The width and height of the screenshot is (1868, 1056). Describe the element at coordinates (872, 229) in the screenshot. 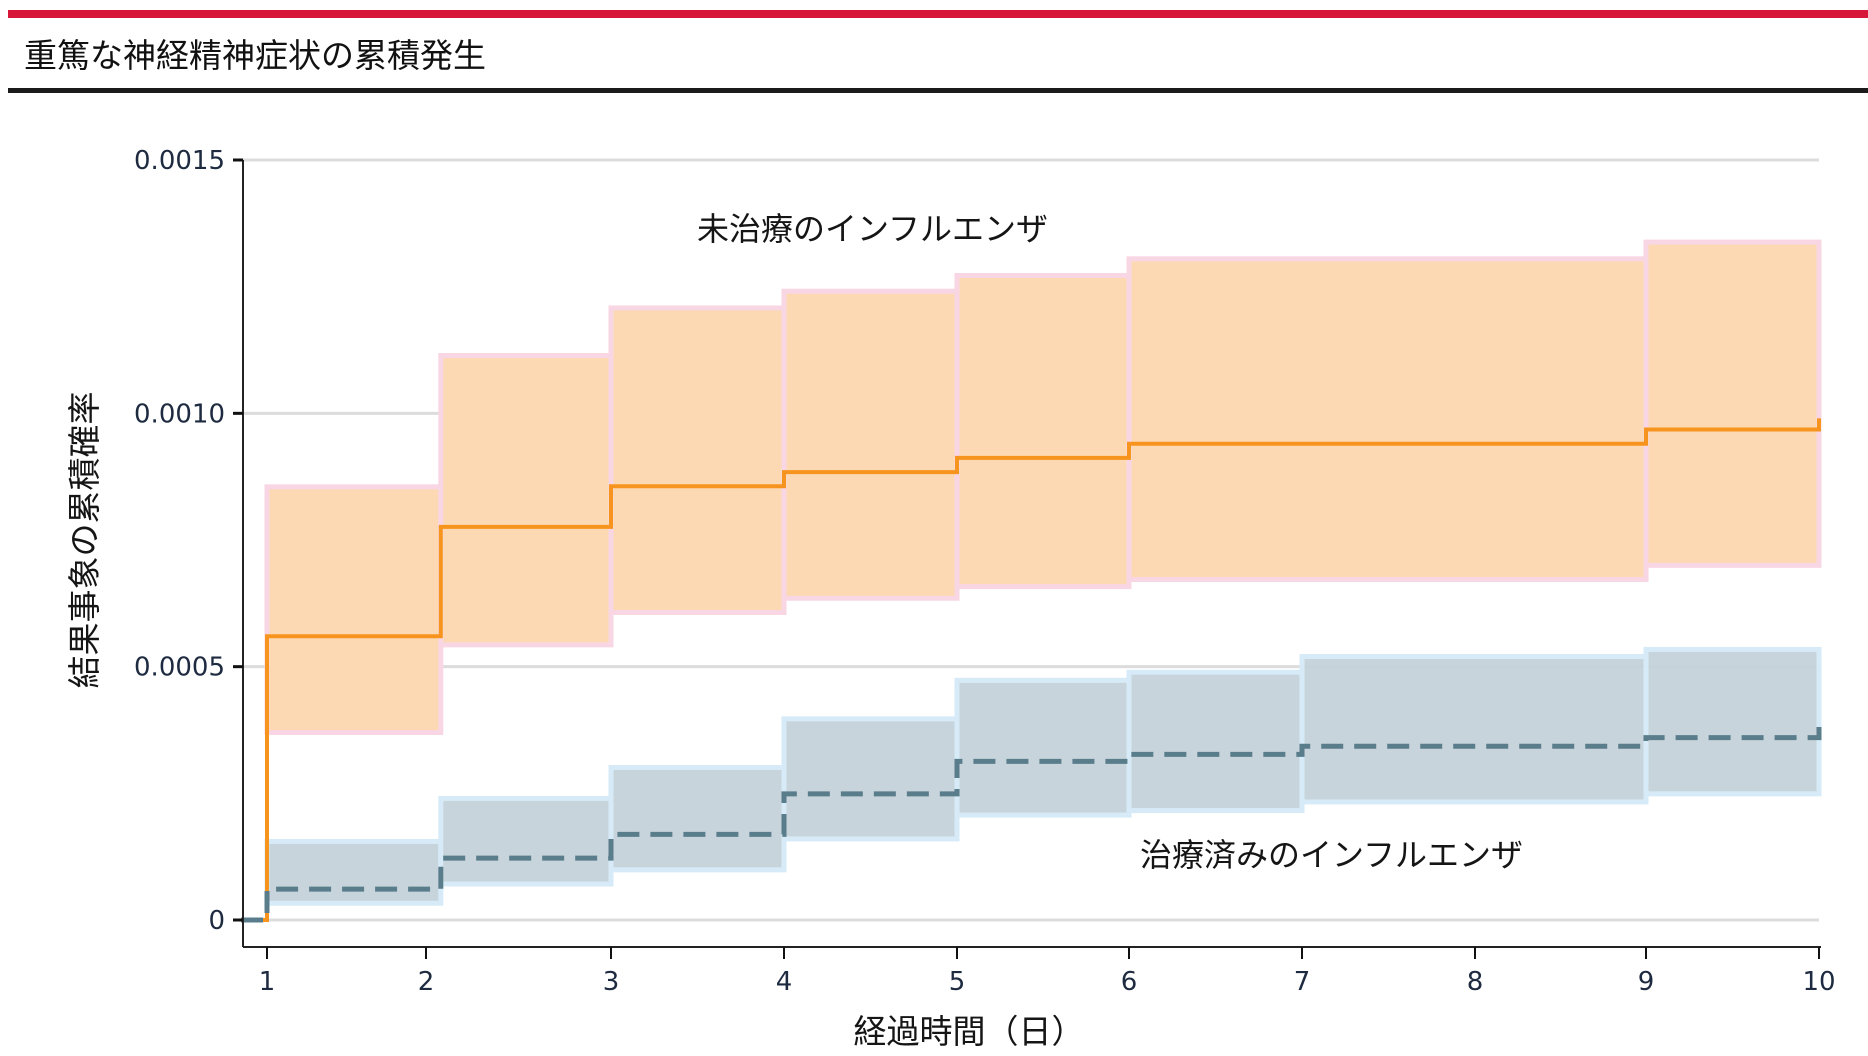

I see `untreated-series-label: 未治療のインフルエンザ` at that location.